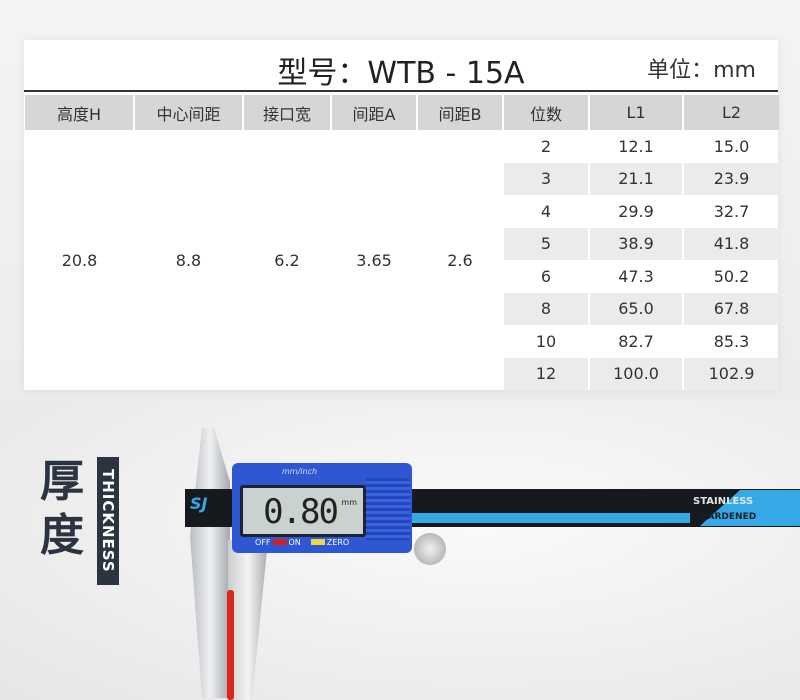  I want to click on table-cell: 29.9, so click(635, 211).